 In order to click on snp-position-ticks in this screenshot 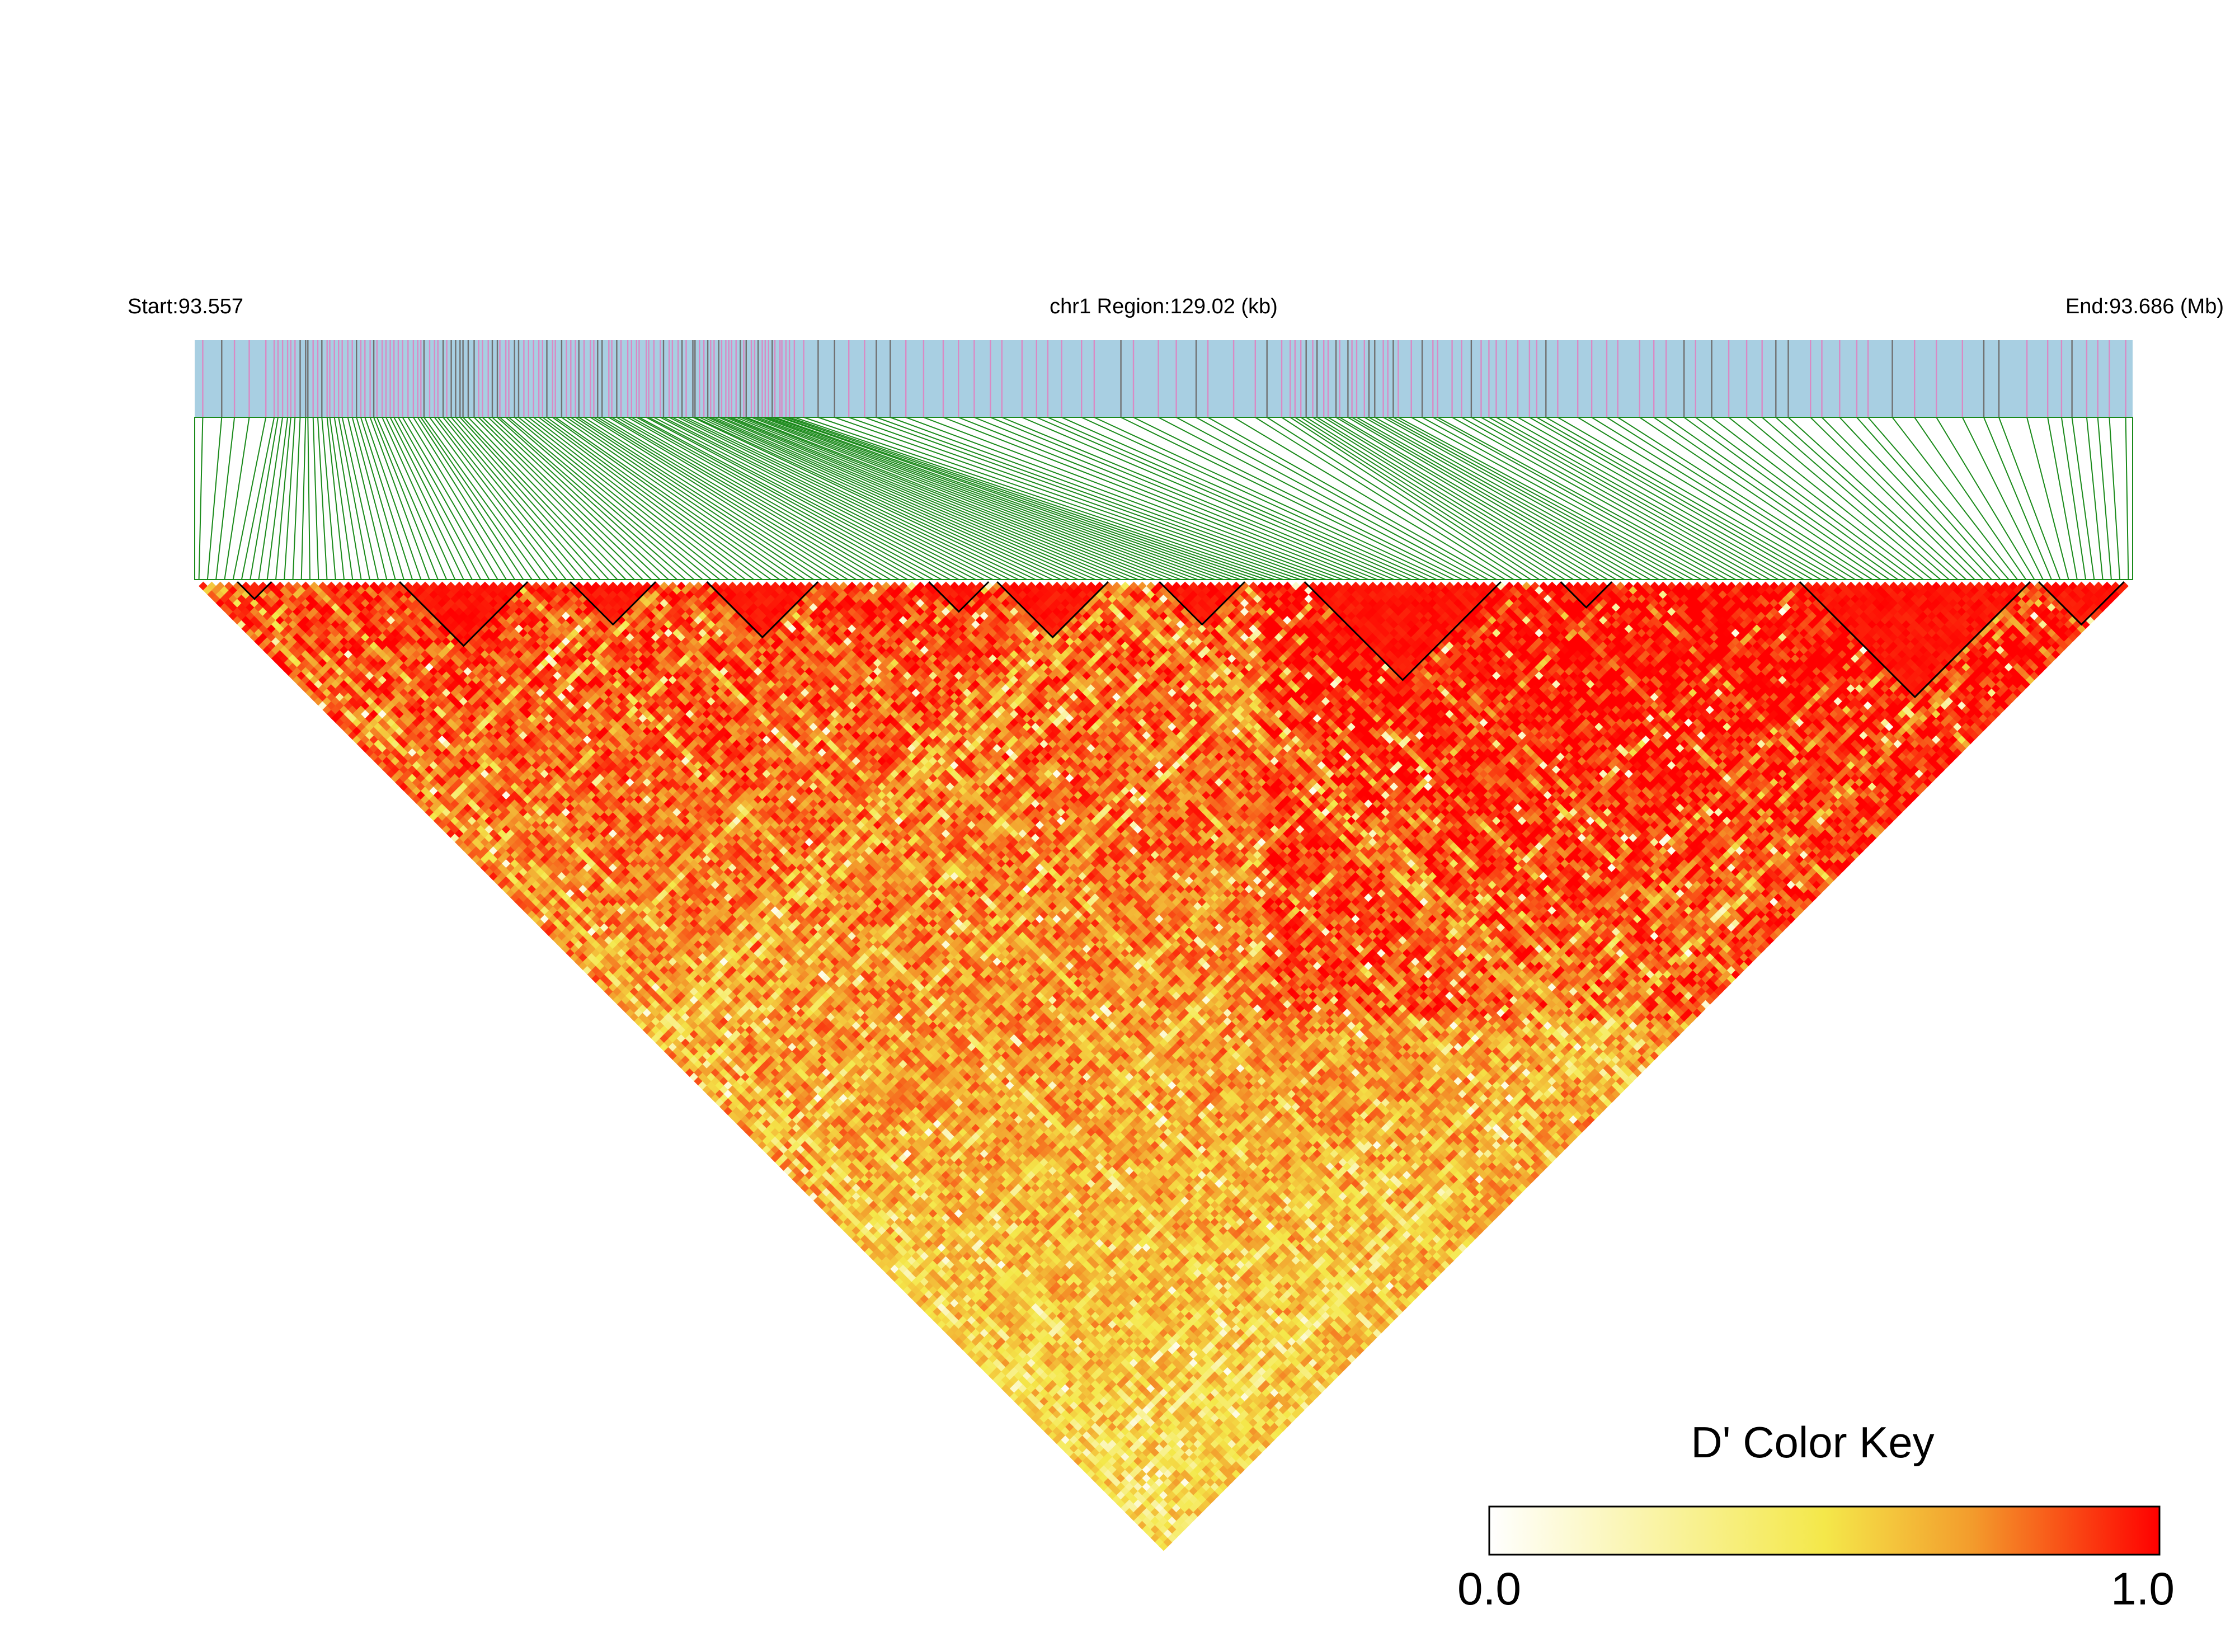, I will do `click(1164, 379)`.